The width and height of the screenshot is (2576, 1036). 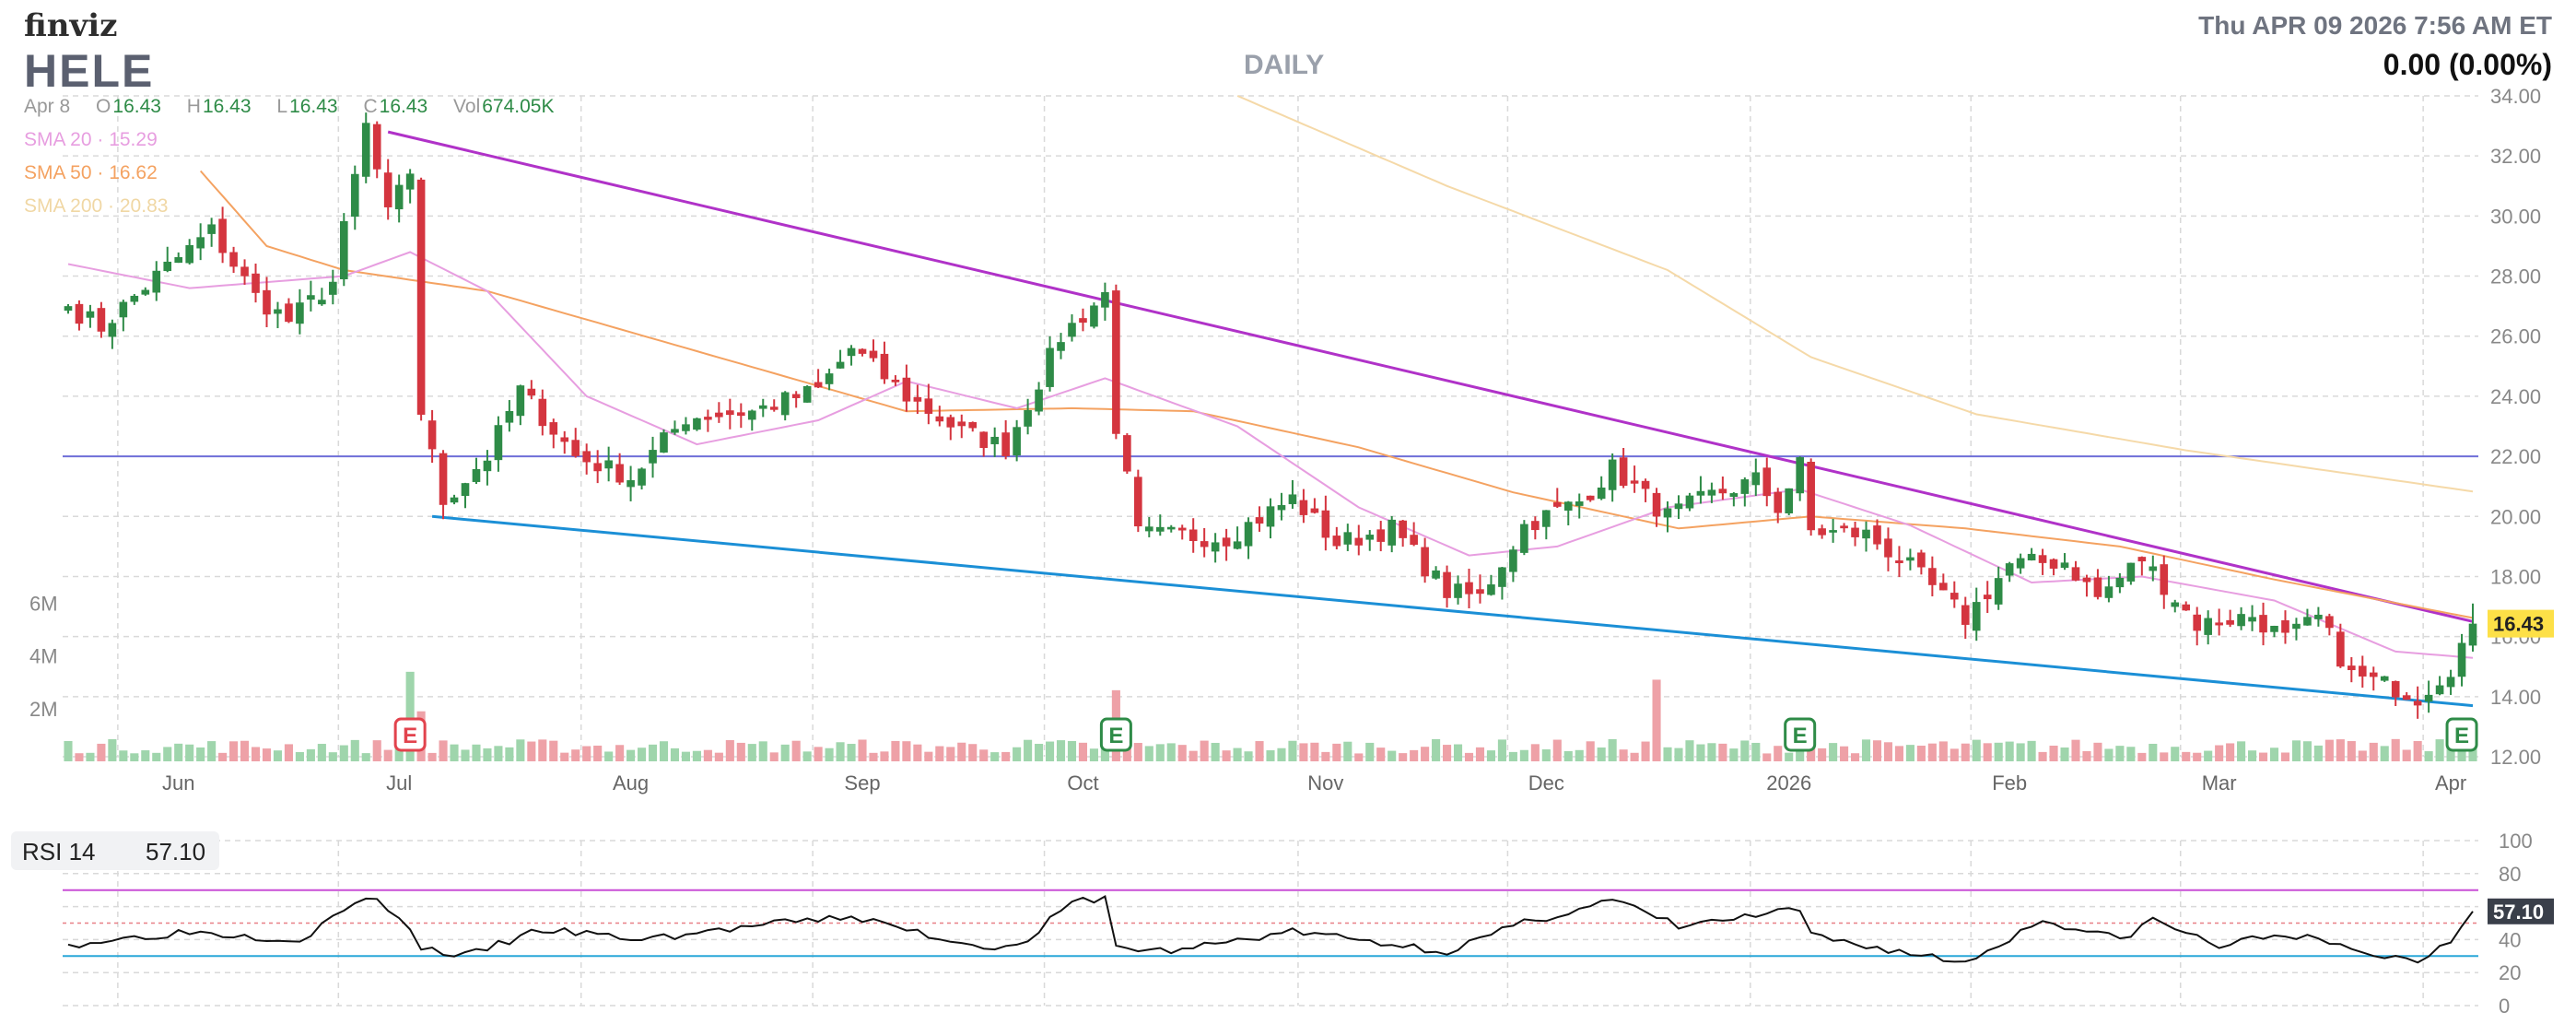 What do you see at coordinates (2515, 97) in the screenshot?
I see `price-tick-label: 34.00` at bounding box center [2515, 97].